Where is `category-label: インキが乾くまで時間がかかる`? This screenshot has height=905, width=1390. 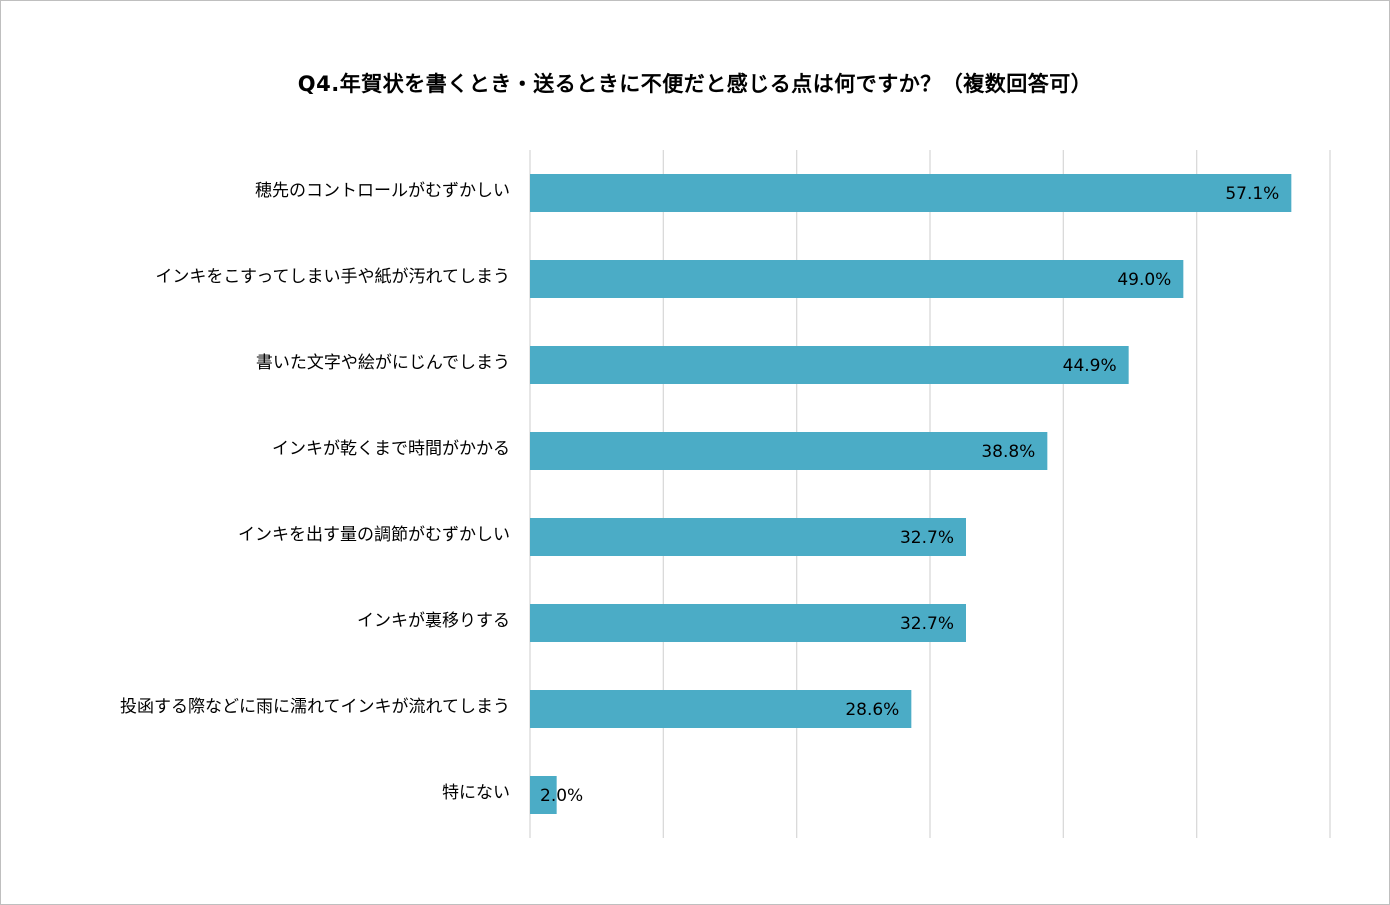
category-label: インキが乾くまで時間がかかる is located at coordinates (391, 449).